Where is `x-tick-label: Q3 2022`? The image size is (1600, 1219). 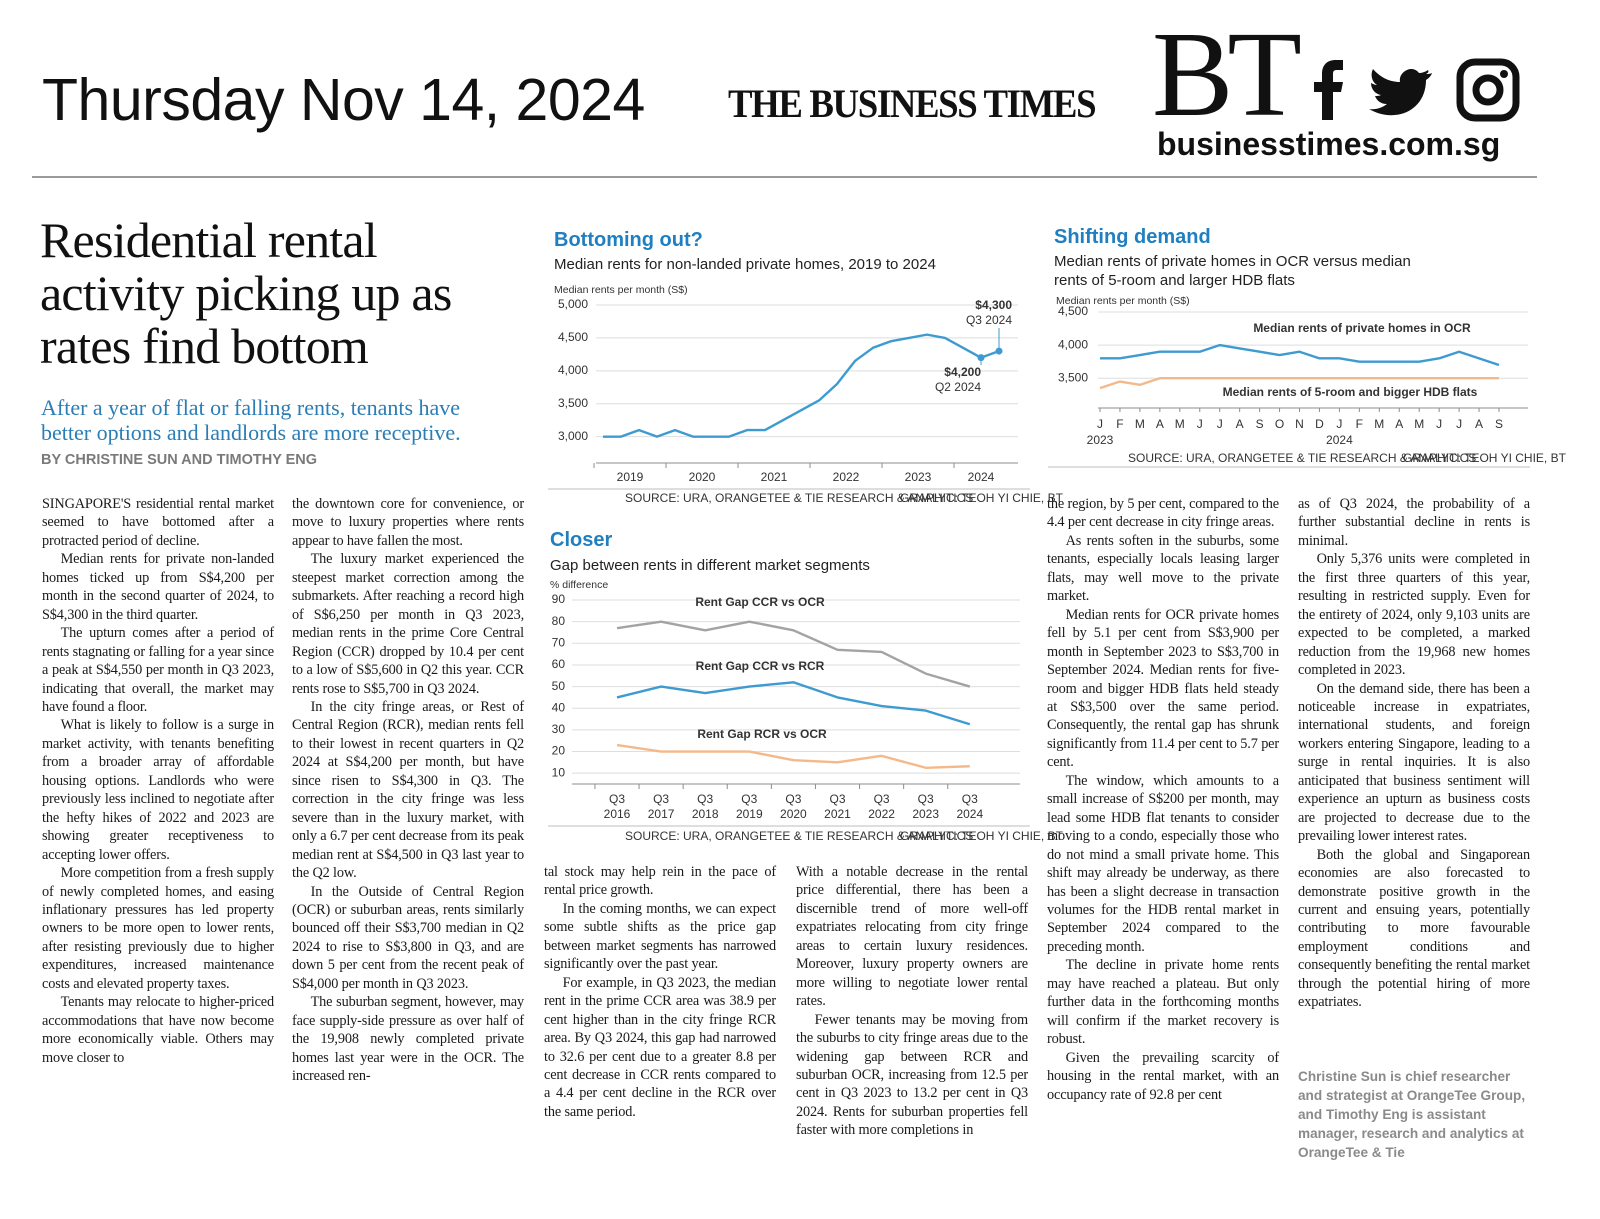
x-tick-label: Q3 2022 is located at coordinates (881, 806).